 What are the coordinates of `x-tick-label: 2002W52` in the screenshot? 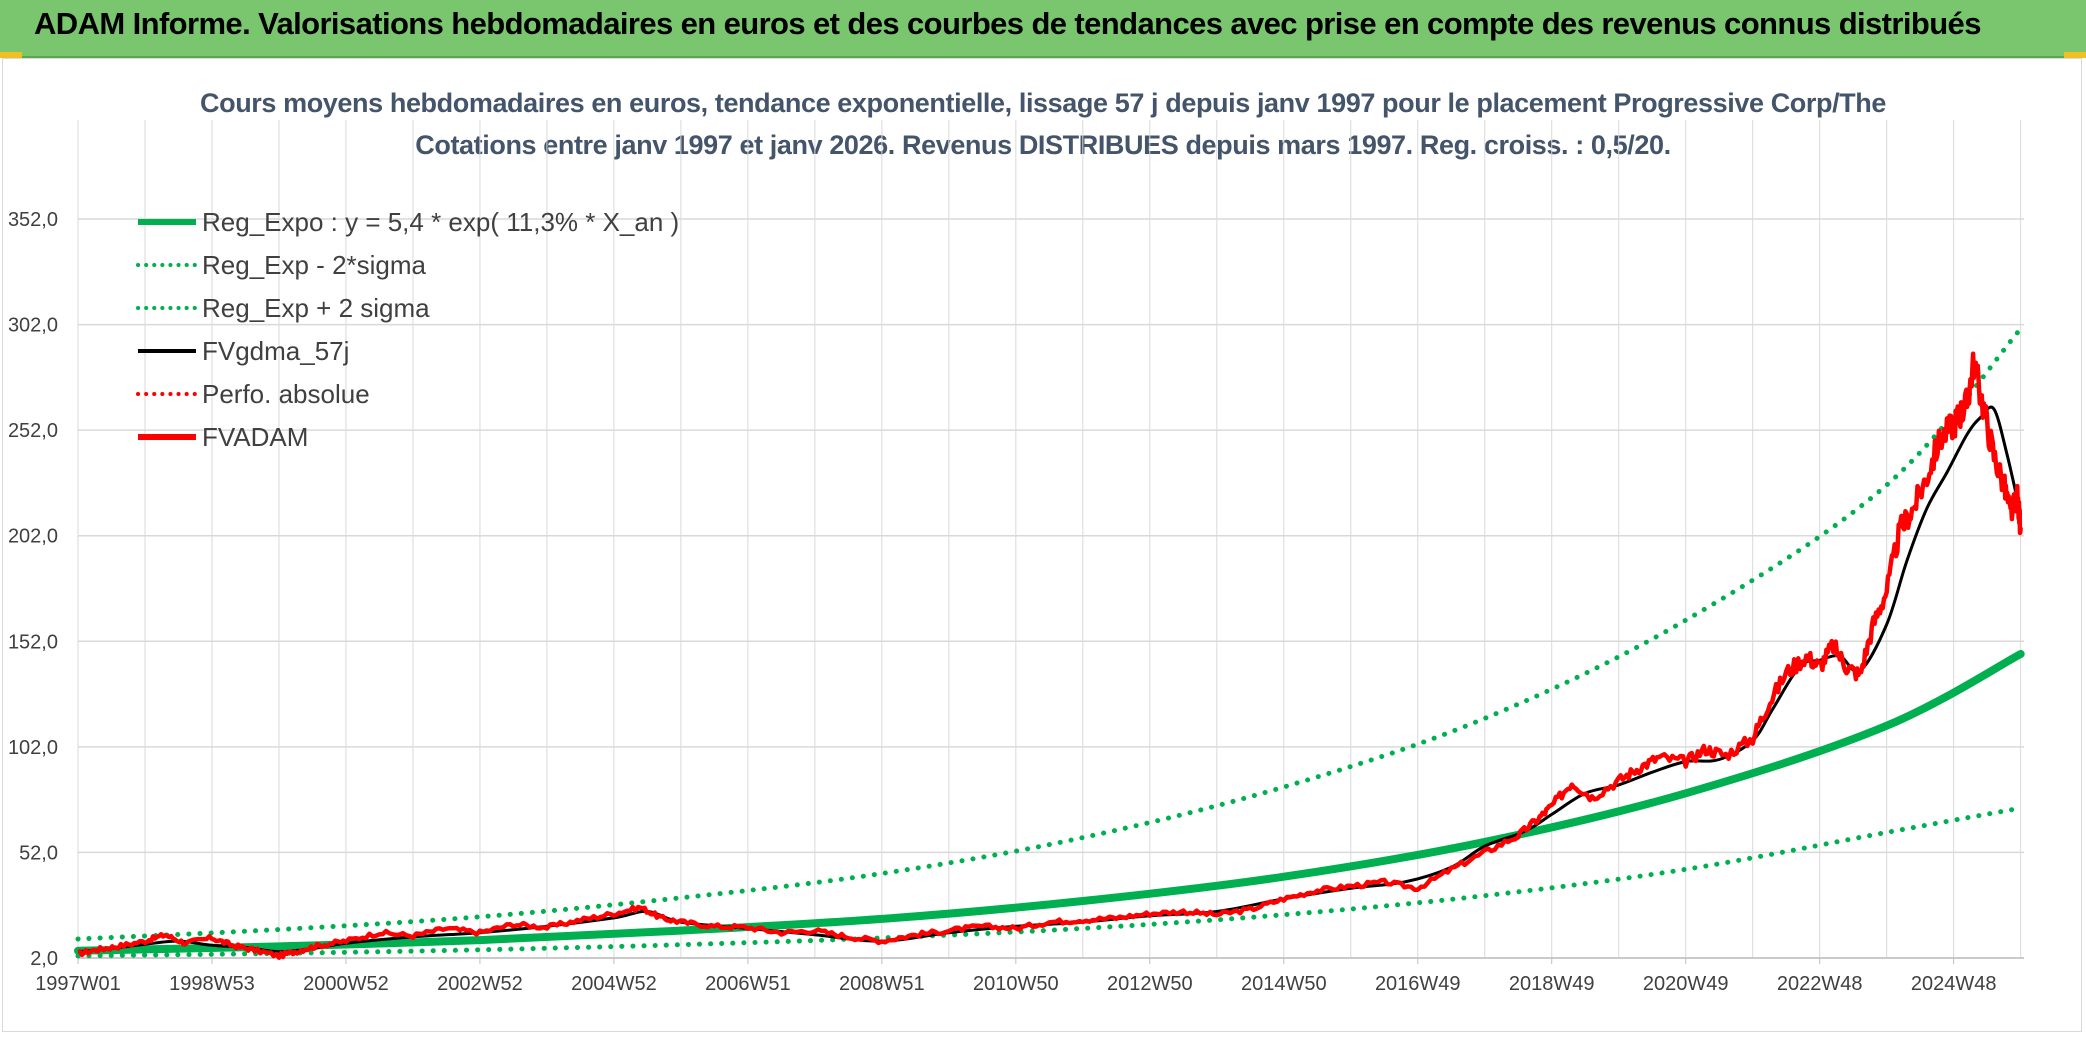 It's located at (480, 984).